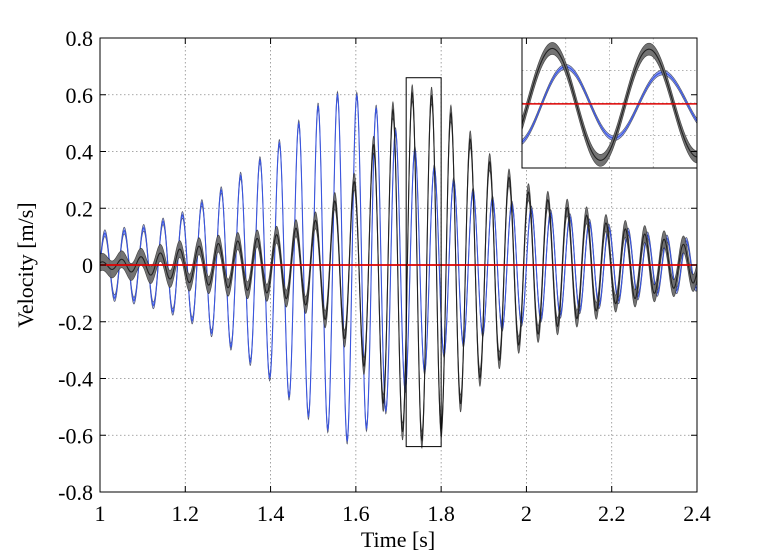 The image size is (767, 559). What do you see at coordinates (398, 539) in the screenshot?
I see `x-axis-label: Time [s]` at bounding box center [398, 539].